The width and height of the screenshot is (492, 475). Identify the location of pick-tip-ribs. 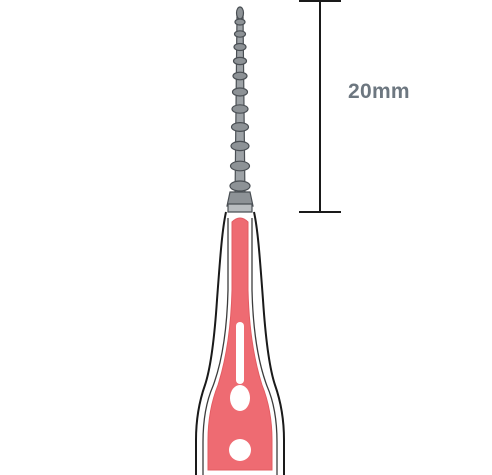
(240, 105).